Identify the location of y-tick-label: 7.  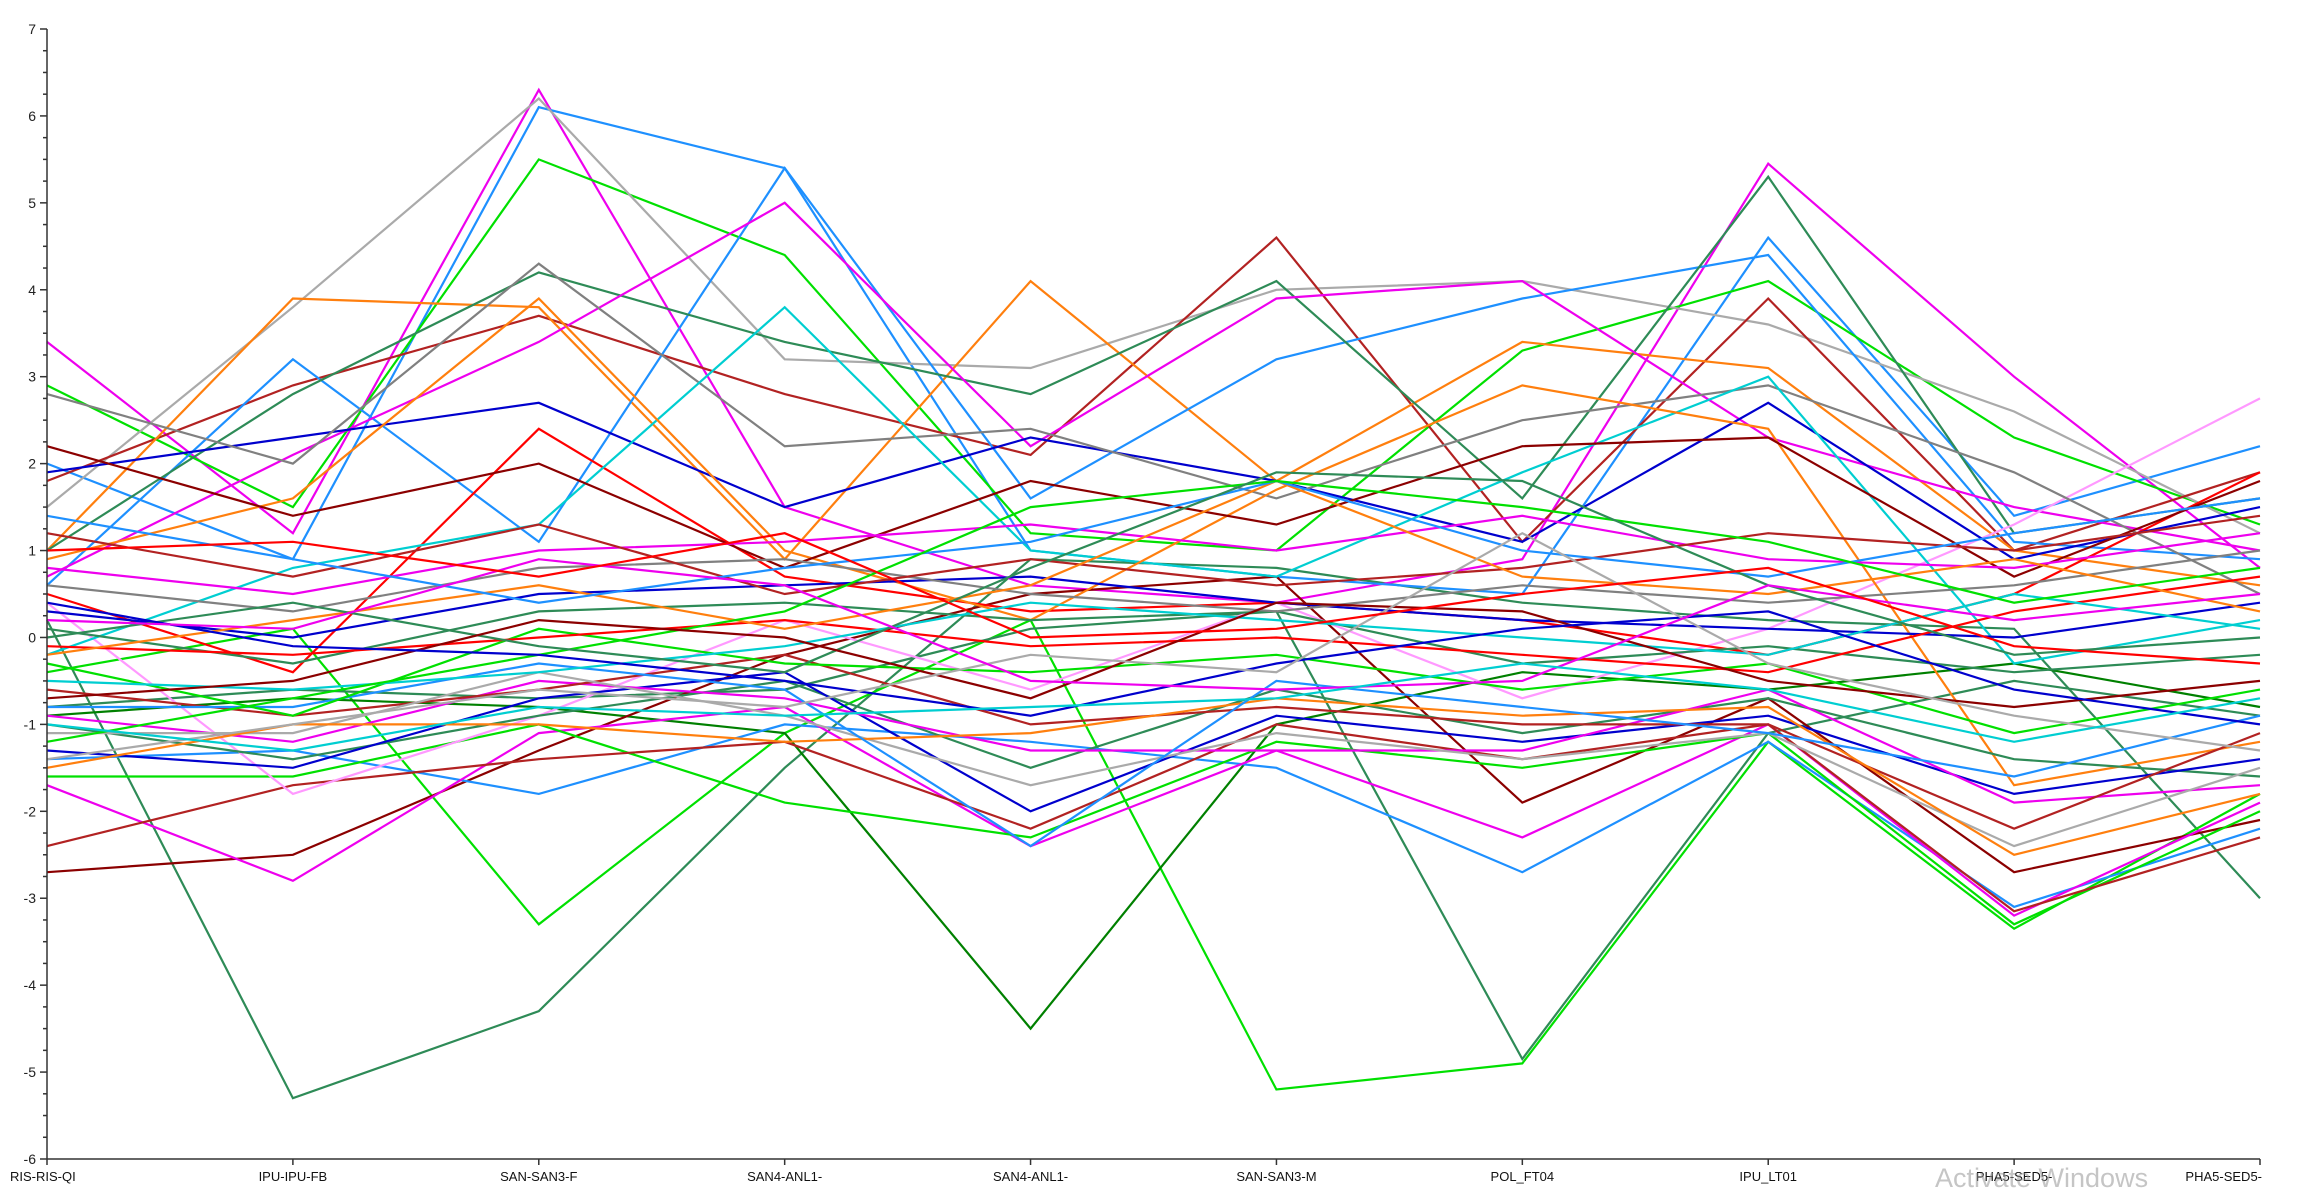
(32, 29).